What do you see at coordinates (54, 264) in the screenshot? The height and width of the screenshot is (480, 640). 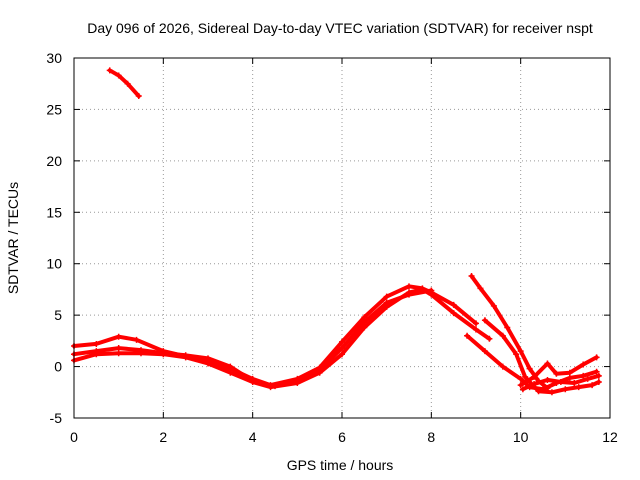 I see `y-tick-label: 10` at bounding box center [54, 264].